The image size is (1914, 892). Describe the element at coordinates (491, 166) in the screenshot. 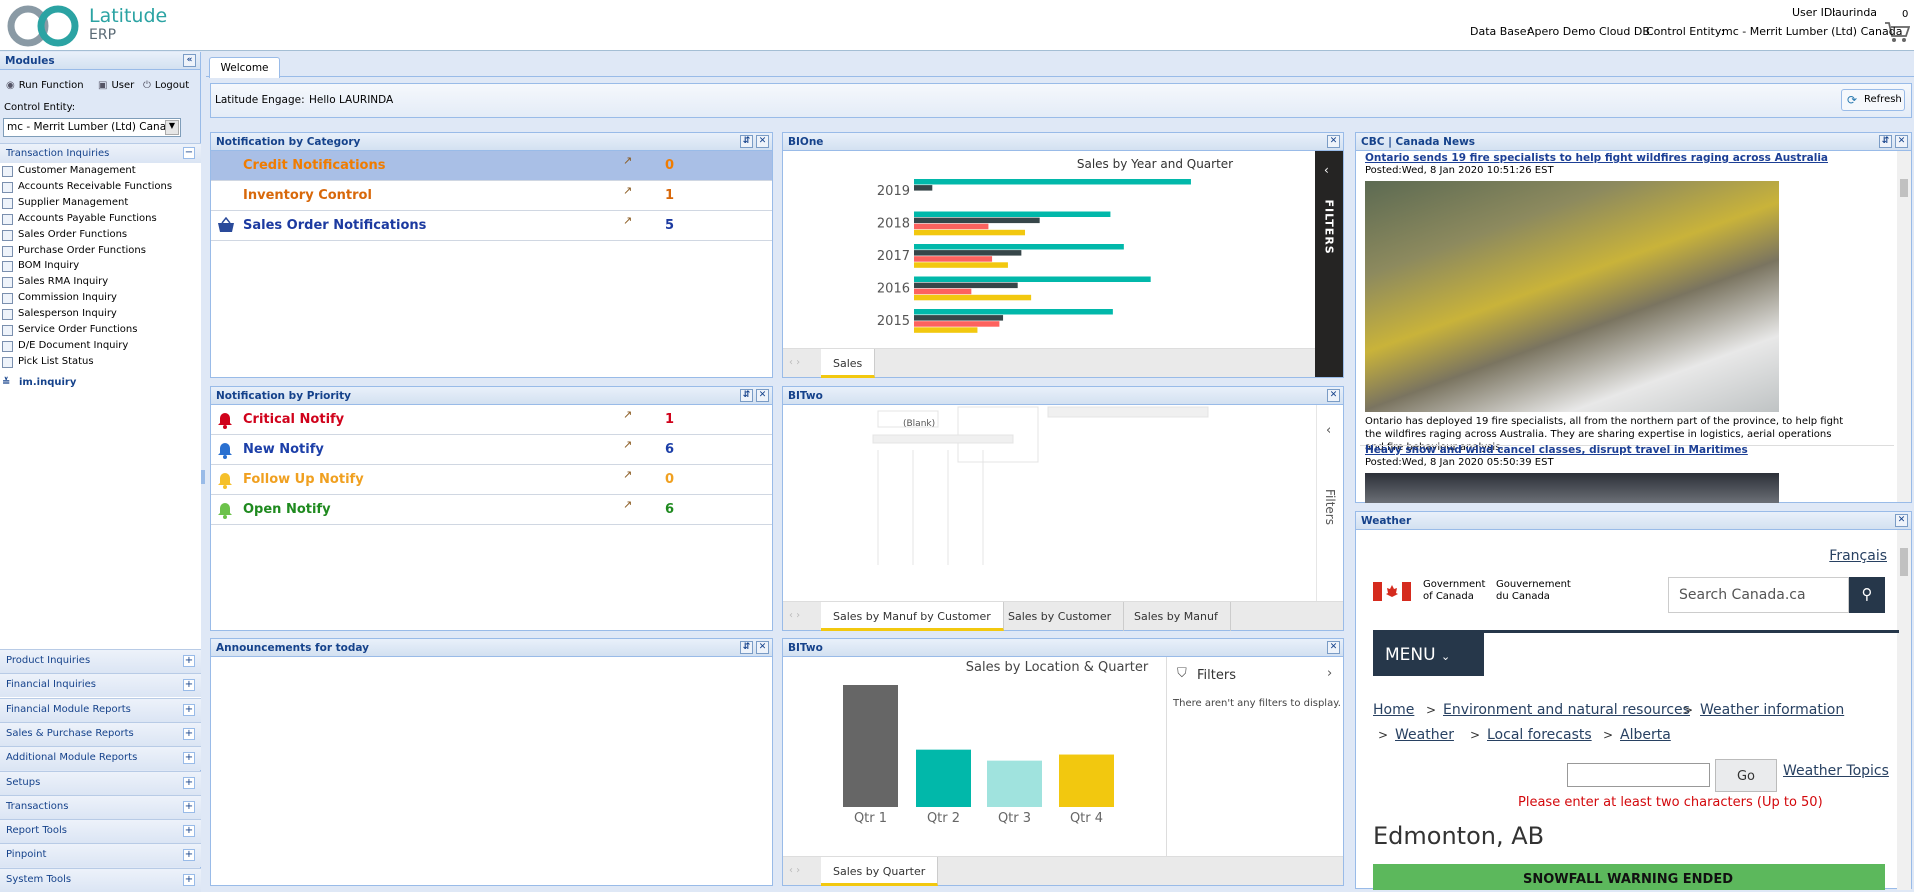

I see `notification-row: Credit Notifications ↗ 0` at that location.